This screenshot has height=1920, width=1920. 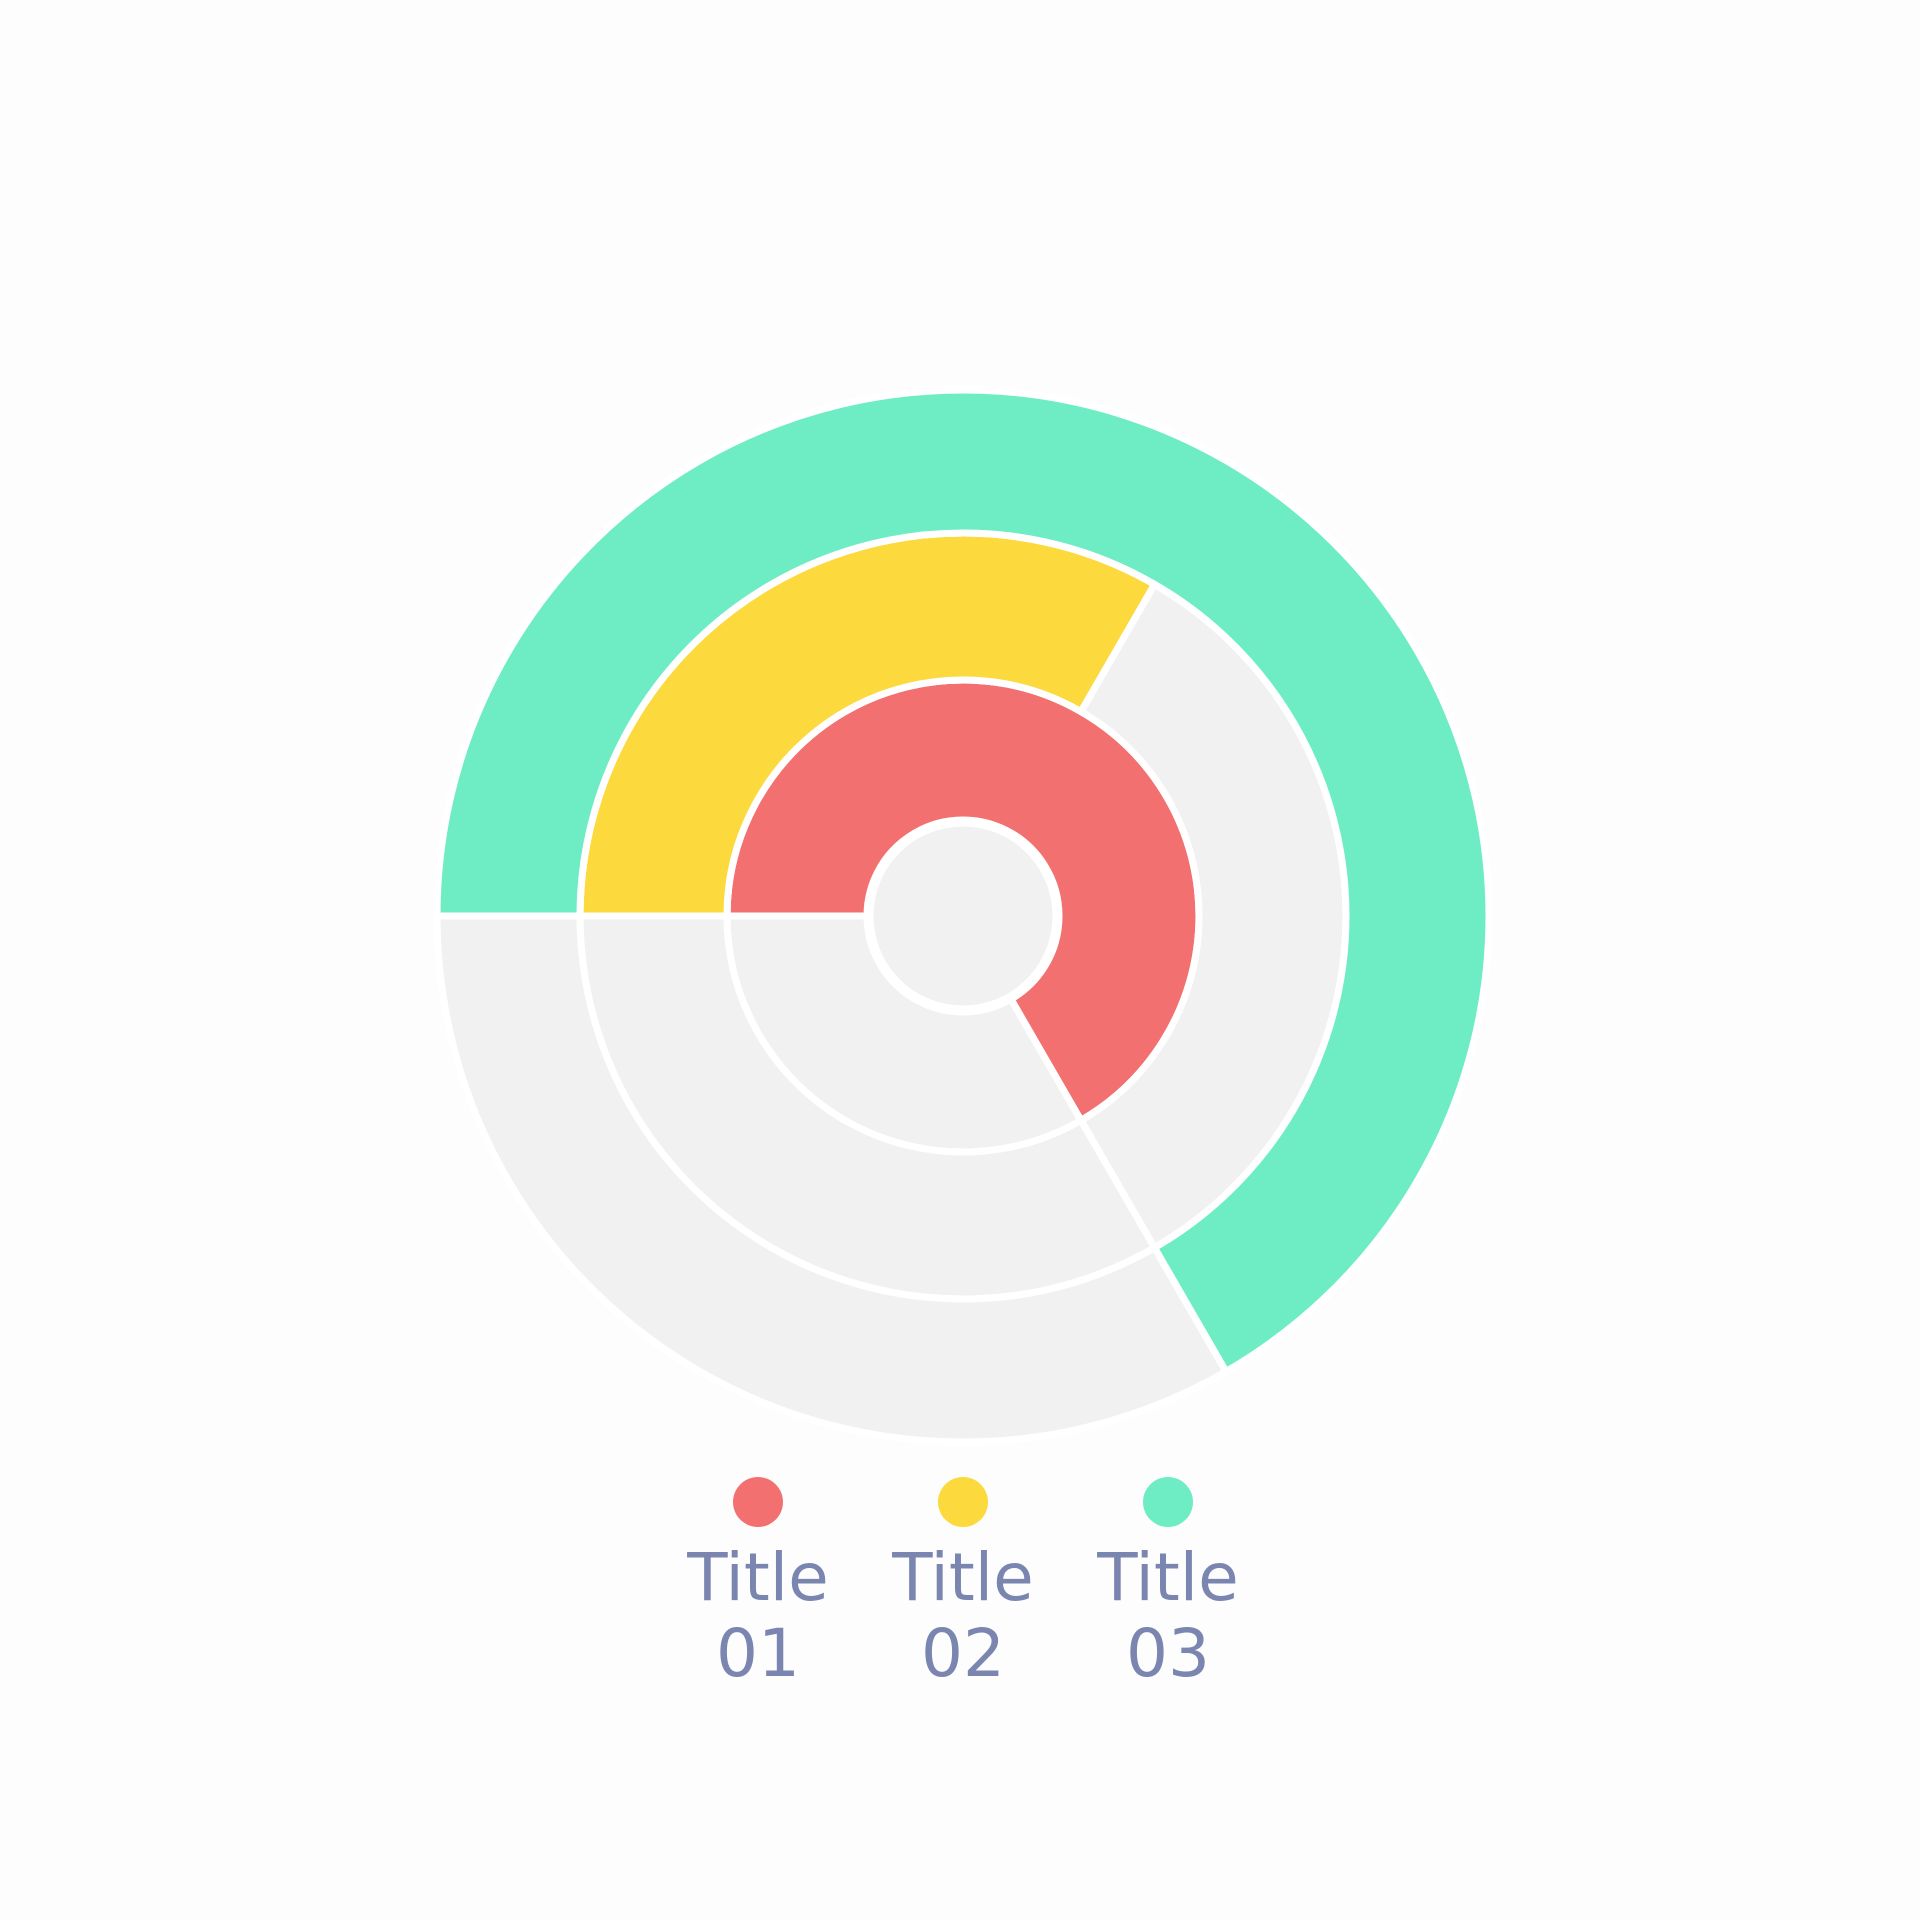 I want to click on center-hole, so click(x=963, y=916).